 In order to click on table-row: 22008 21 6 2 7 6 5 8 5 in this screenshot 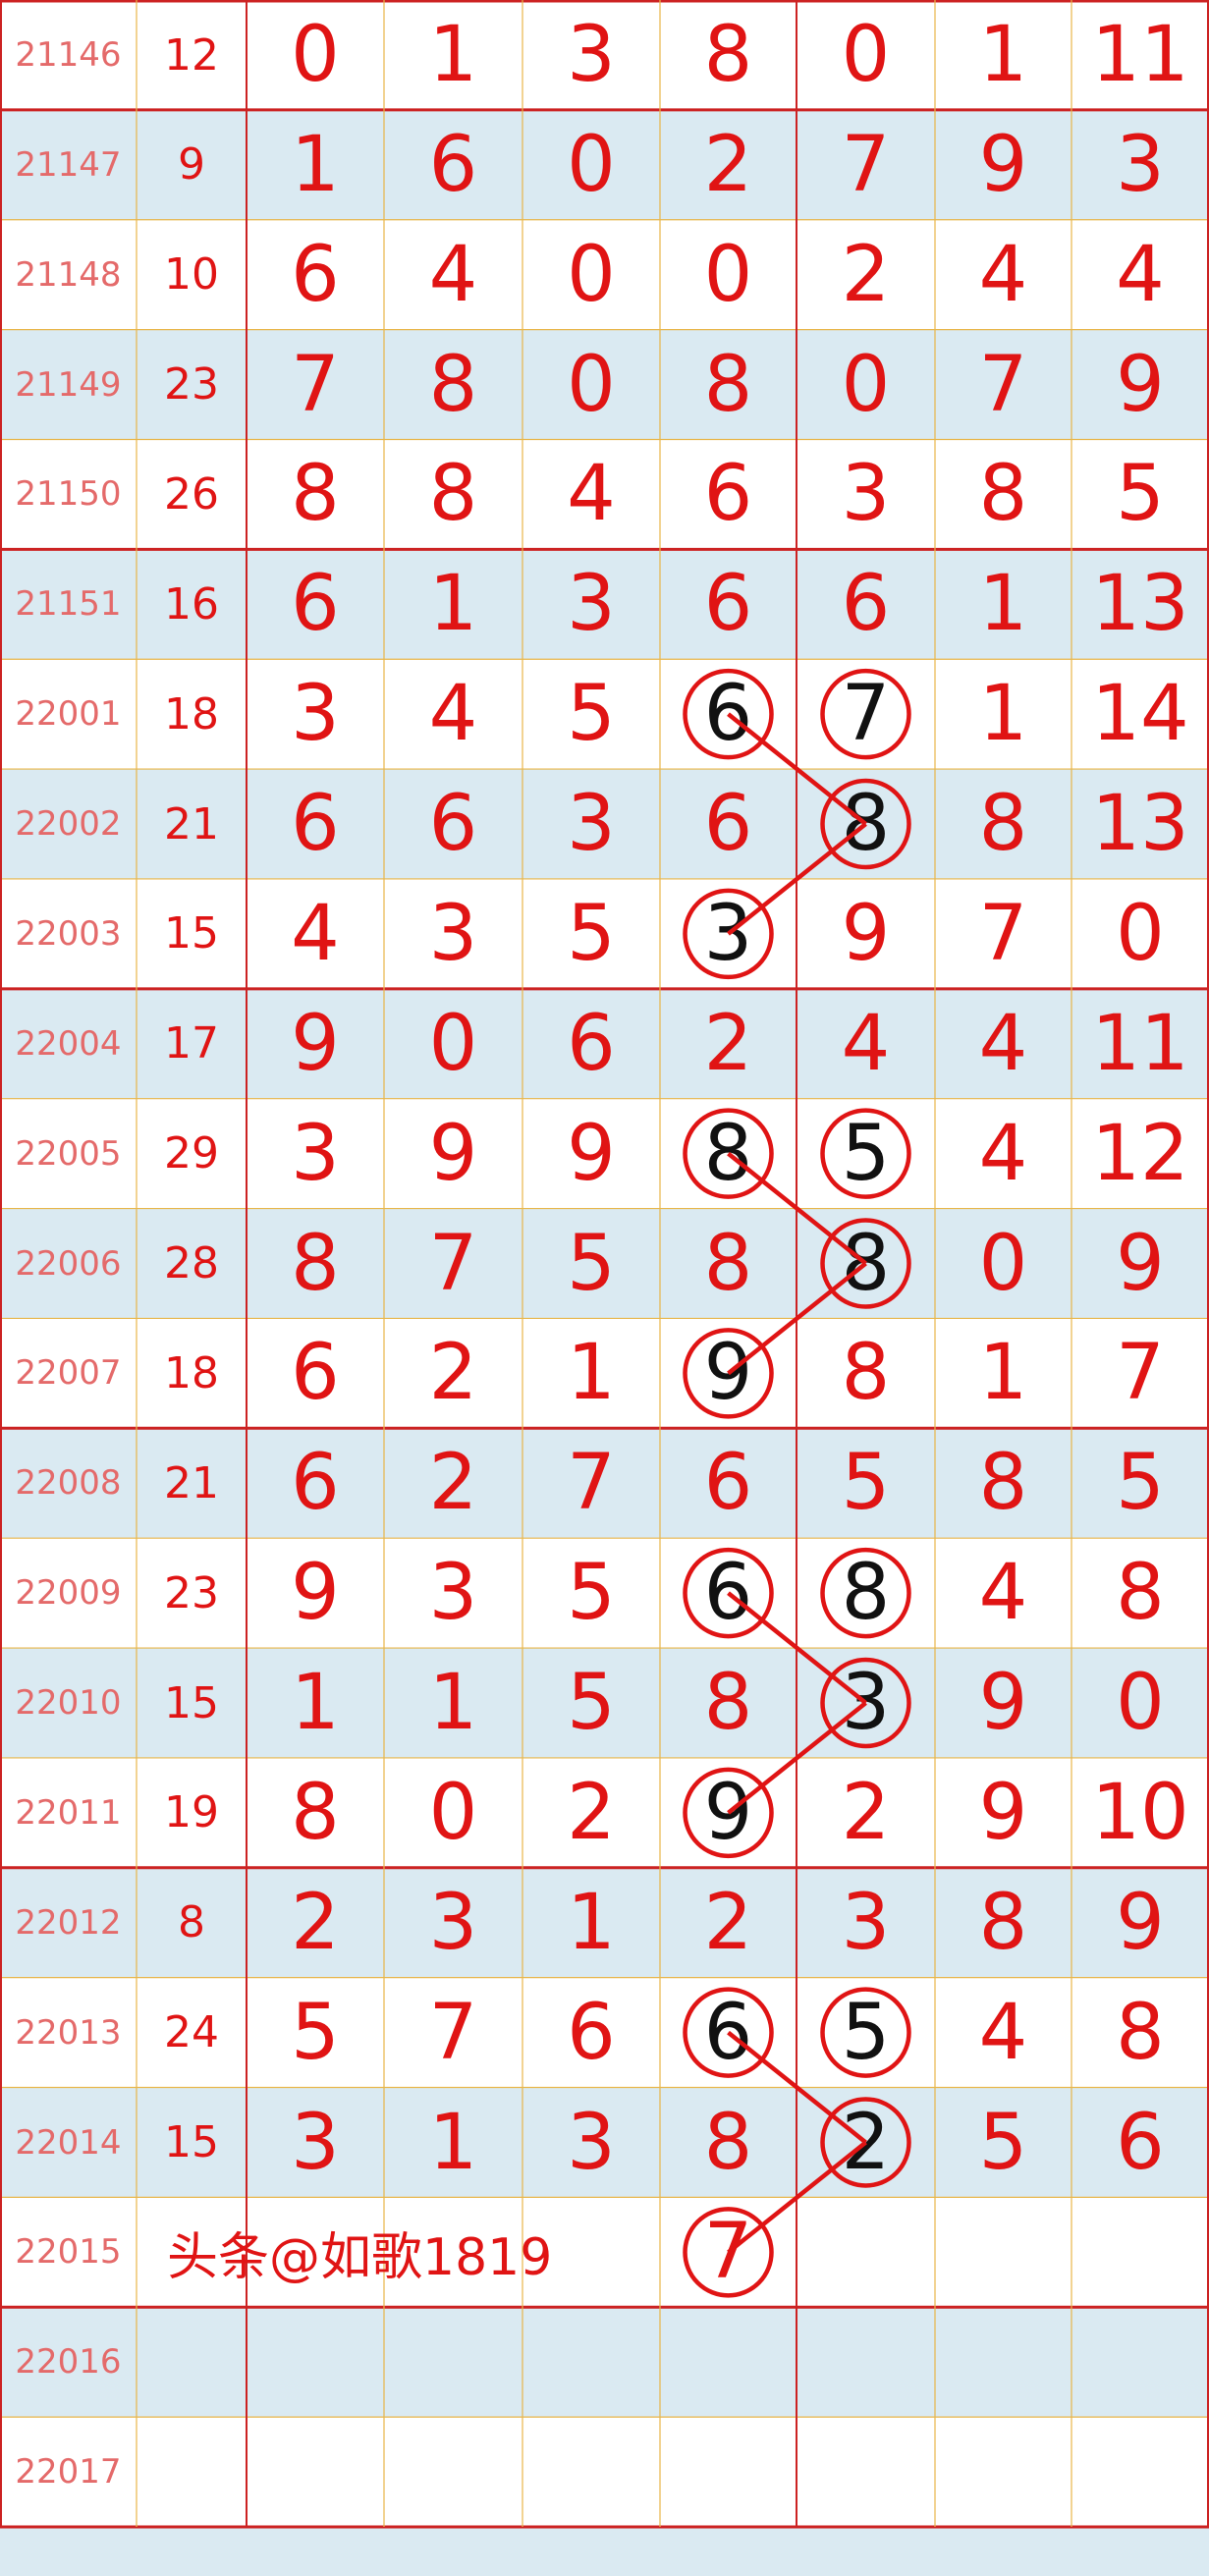, I will do `click(604, 1484)`.